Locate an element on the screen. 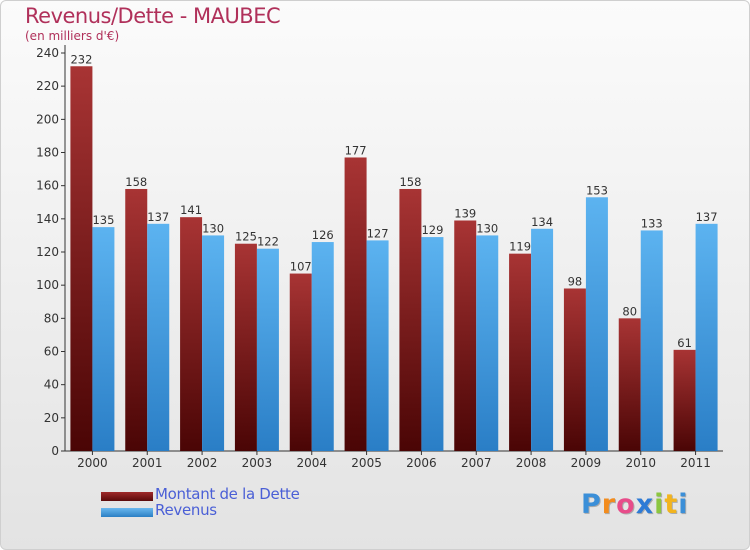 The width and height of the screenshot is (750, 550). y-tick-label: 140 is located at coordinates (47, 219).